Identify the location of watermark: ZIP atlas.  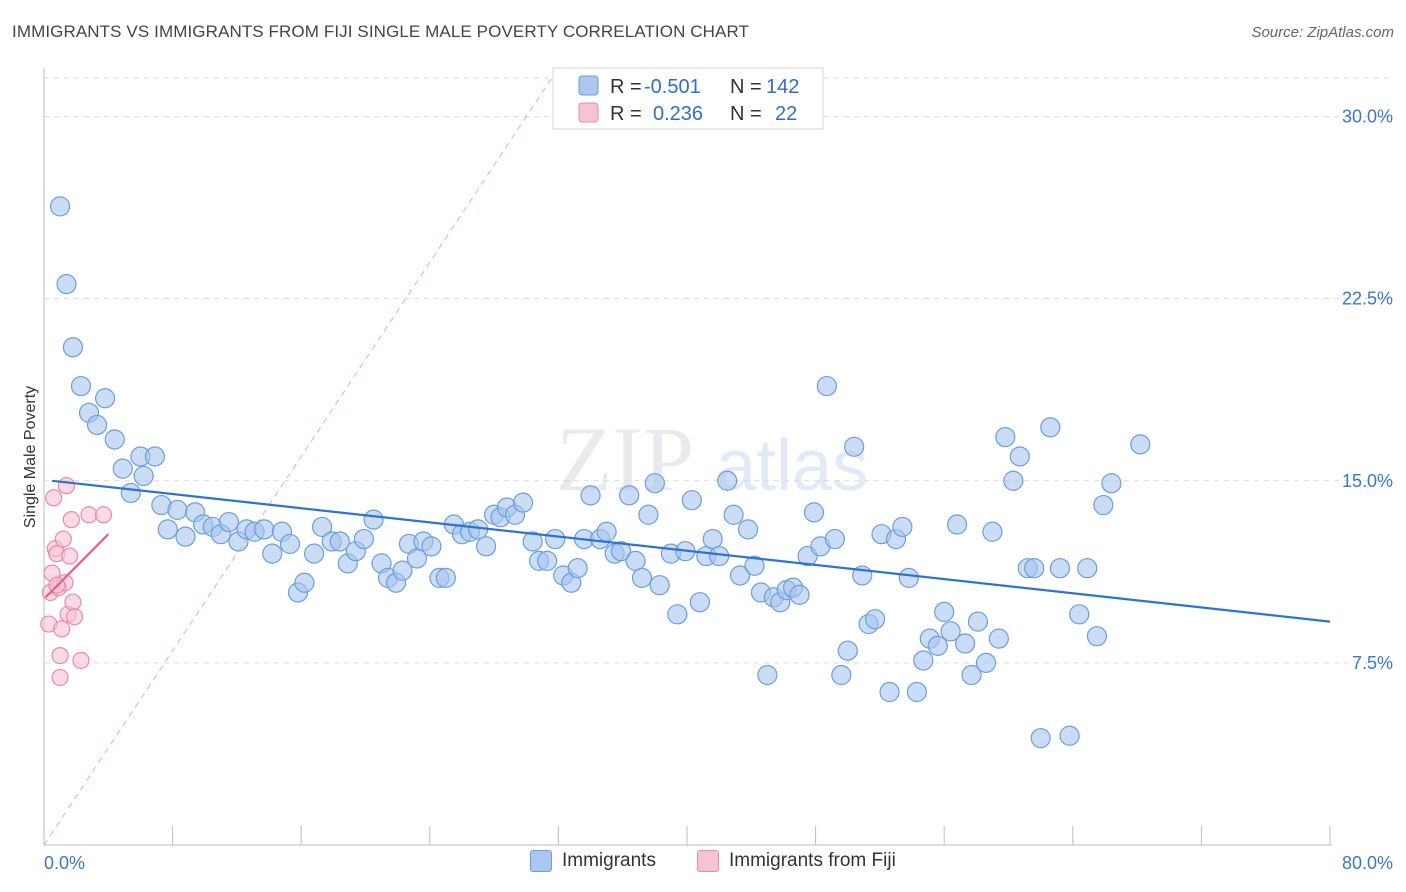
(712, 459).